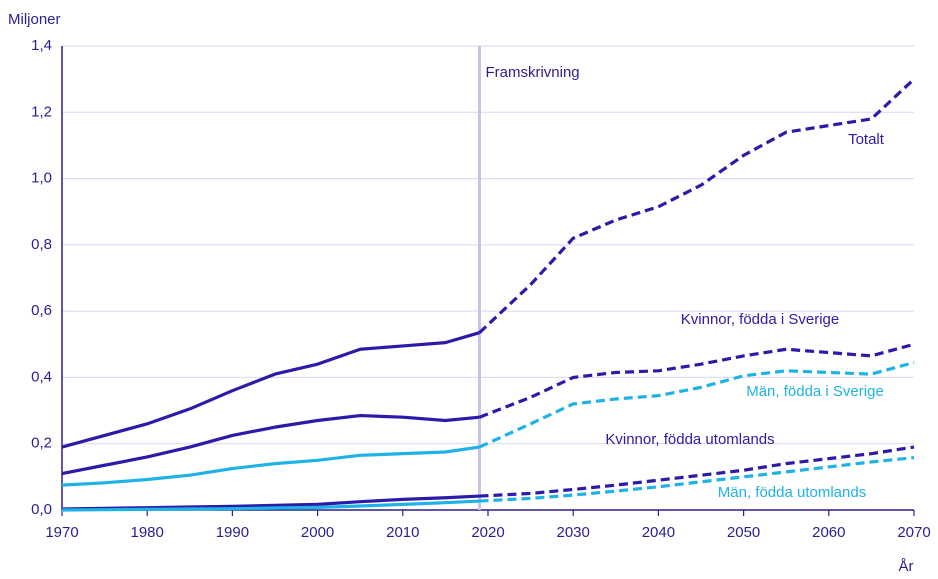 This screenshot has height=579, width=938. What do you see at coordinates (573, 532) in the screenshot?
I see `x-tick-label: 2030` at bounding box center [573, 532].